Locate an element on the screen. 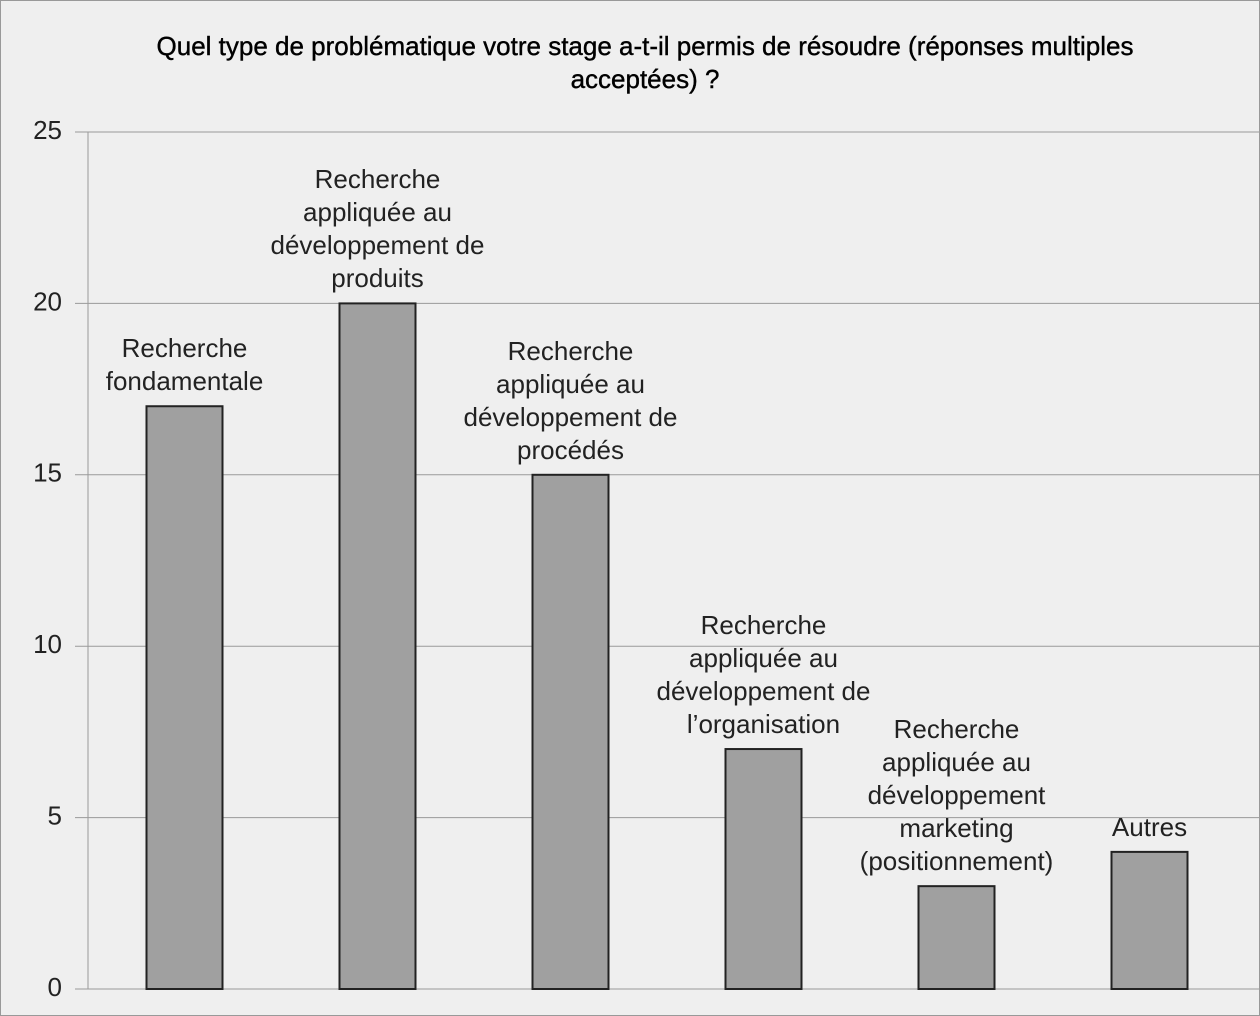  y-tick-label: 5 is located at coordinates (55, 815).